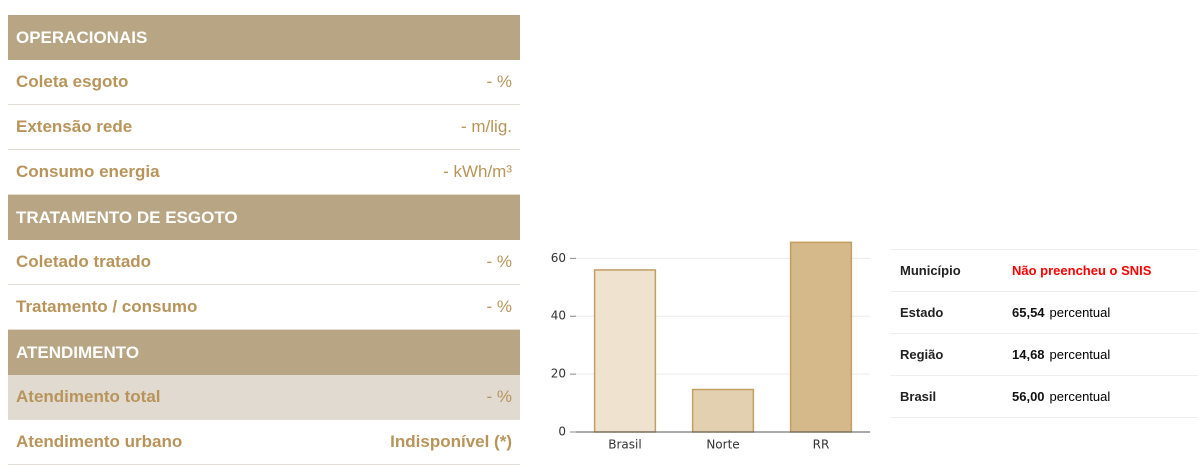  Describe the element at coordinates (264, 262) in the screenshot. I see `indicator-row: Coletado tratado - %` at that location.